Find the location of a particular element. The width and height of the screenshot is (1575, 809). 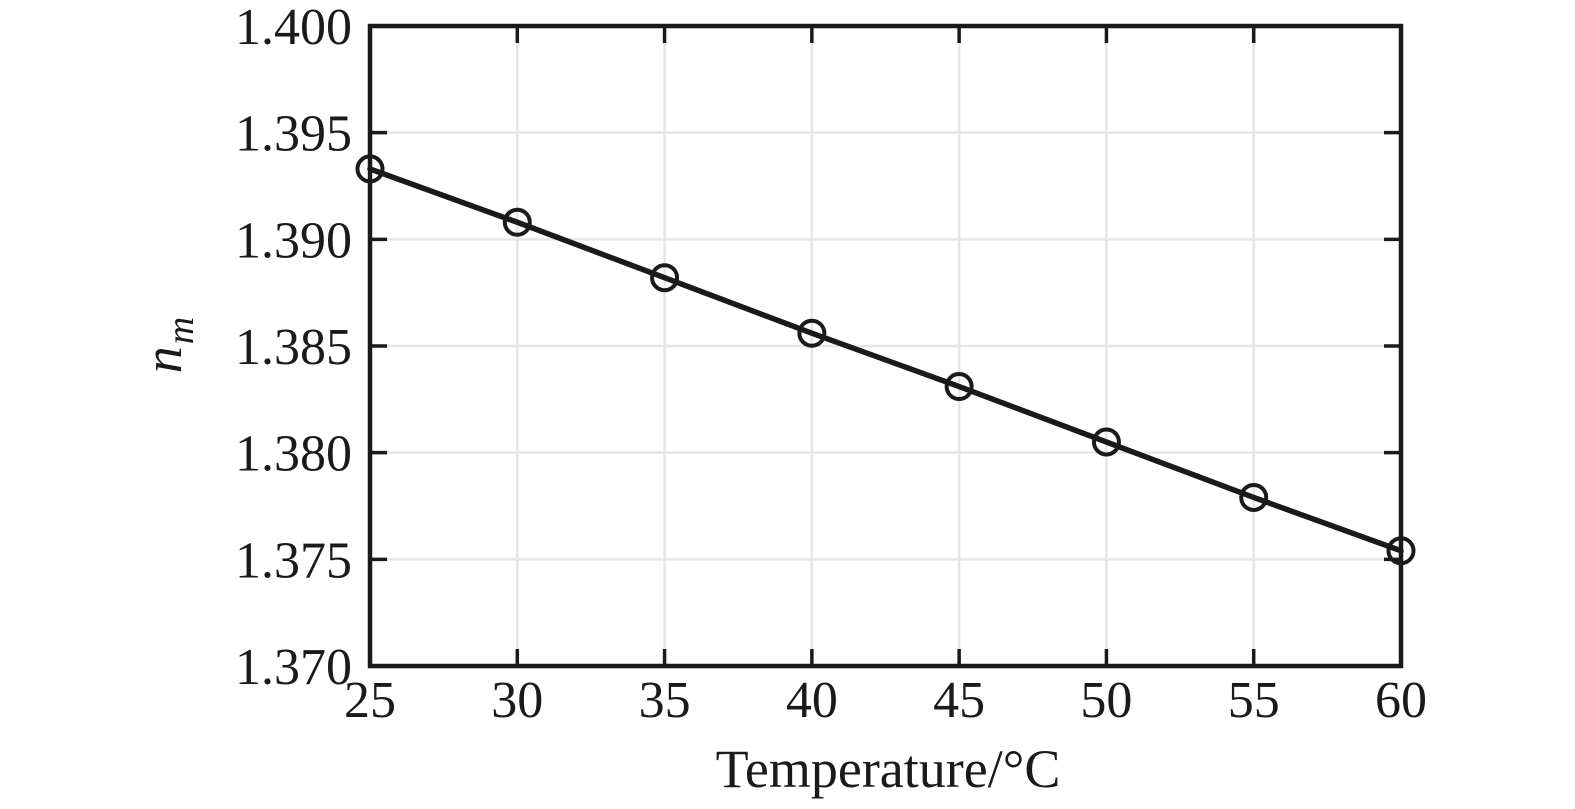

x-tick-label: 40 is located at coordinates (812, 700).